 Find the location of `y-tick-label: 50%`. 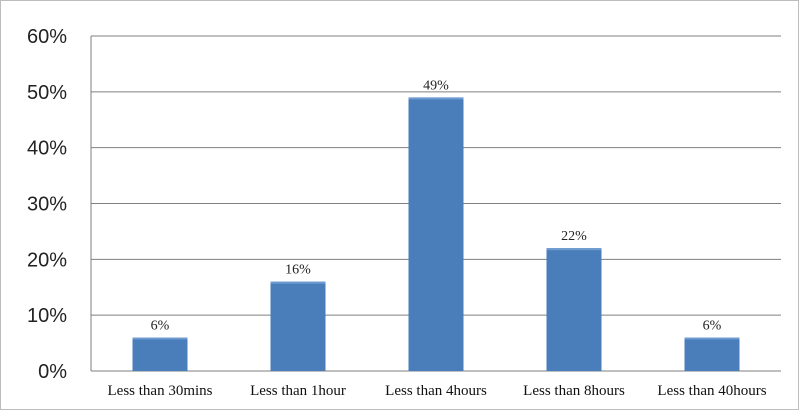

y-tick-label: 50% is located at coordinates (47, 93).